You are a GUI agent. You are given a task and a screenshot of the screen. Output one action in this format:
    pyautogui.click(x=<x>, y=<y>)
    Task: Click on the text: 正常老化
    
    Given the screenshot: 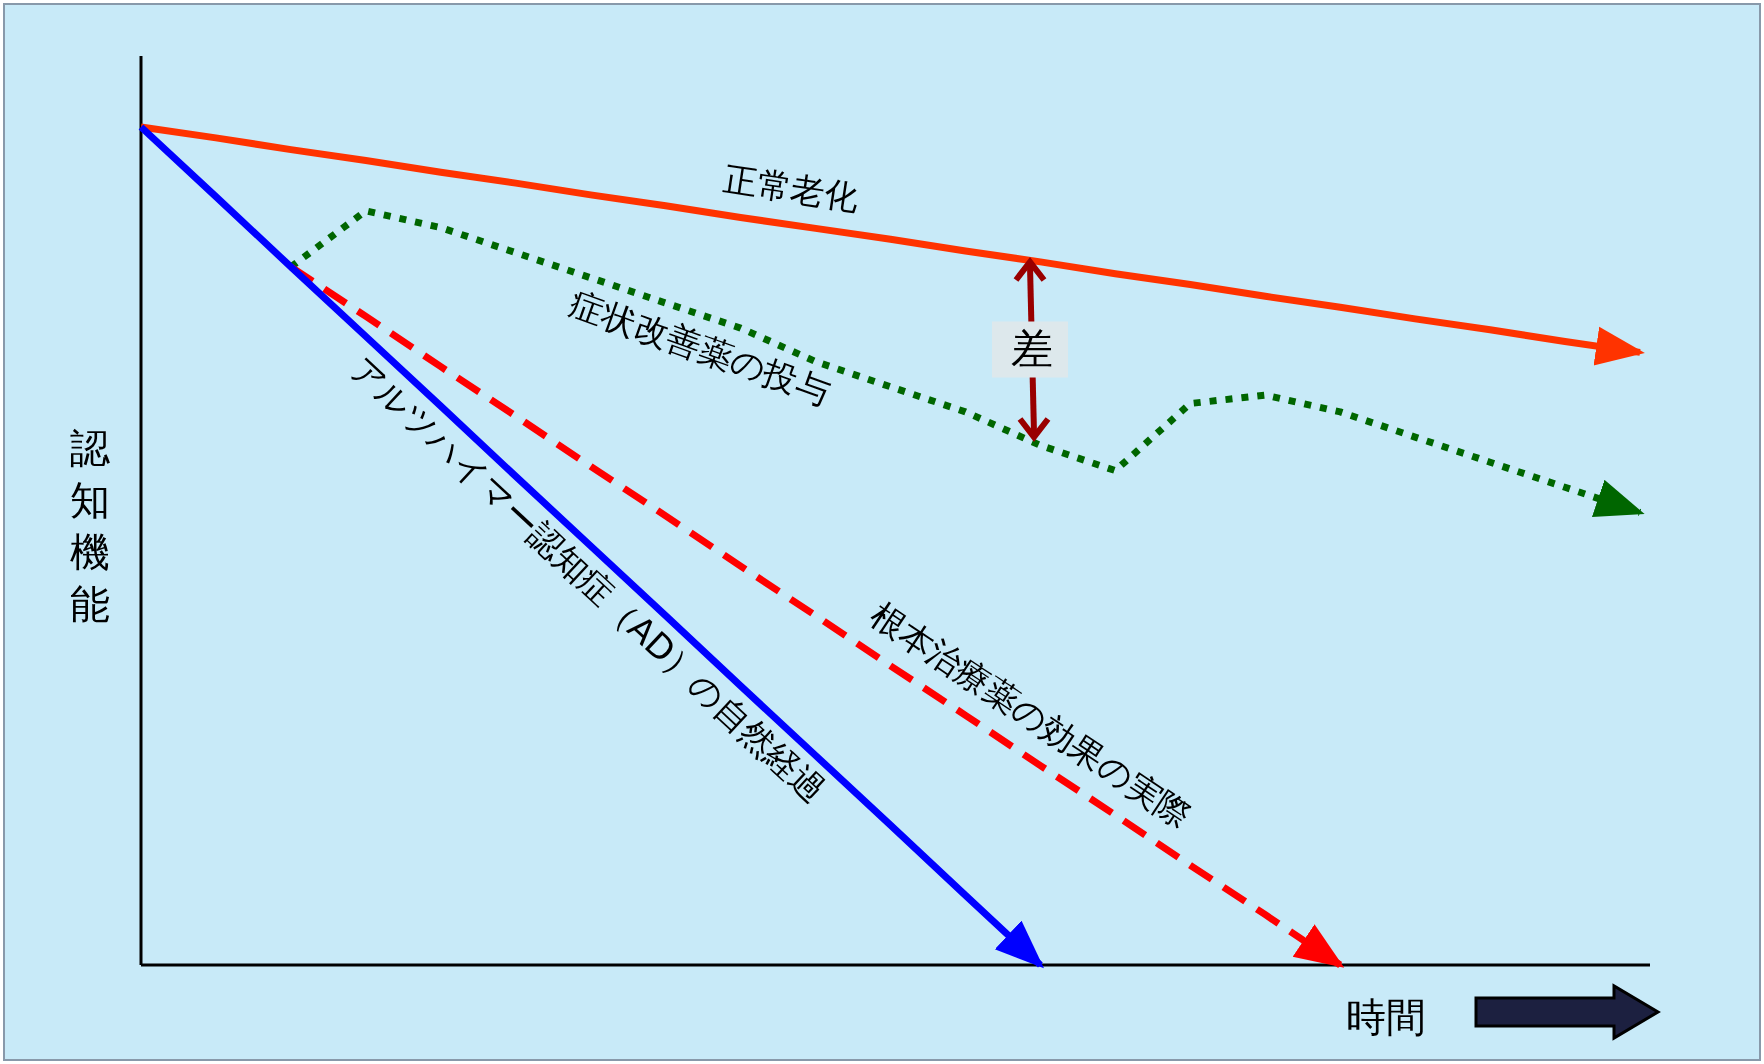 What is the action you would take?
    pyautogui.click(x=791, y=188)
    